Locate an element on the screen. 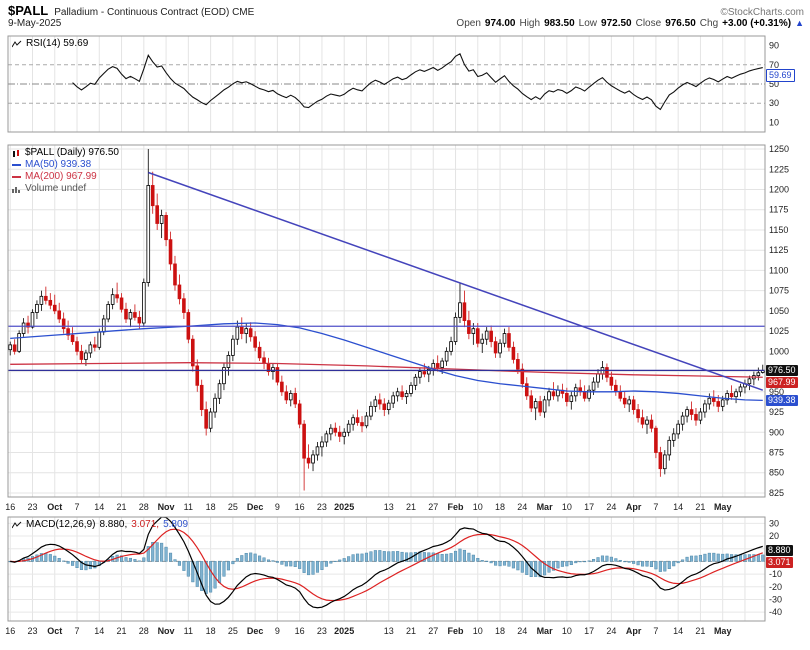  svg-text: 925 is located at coordinates (776, 412).